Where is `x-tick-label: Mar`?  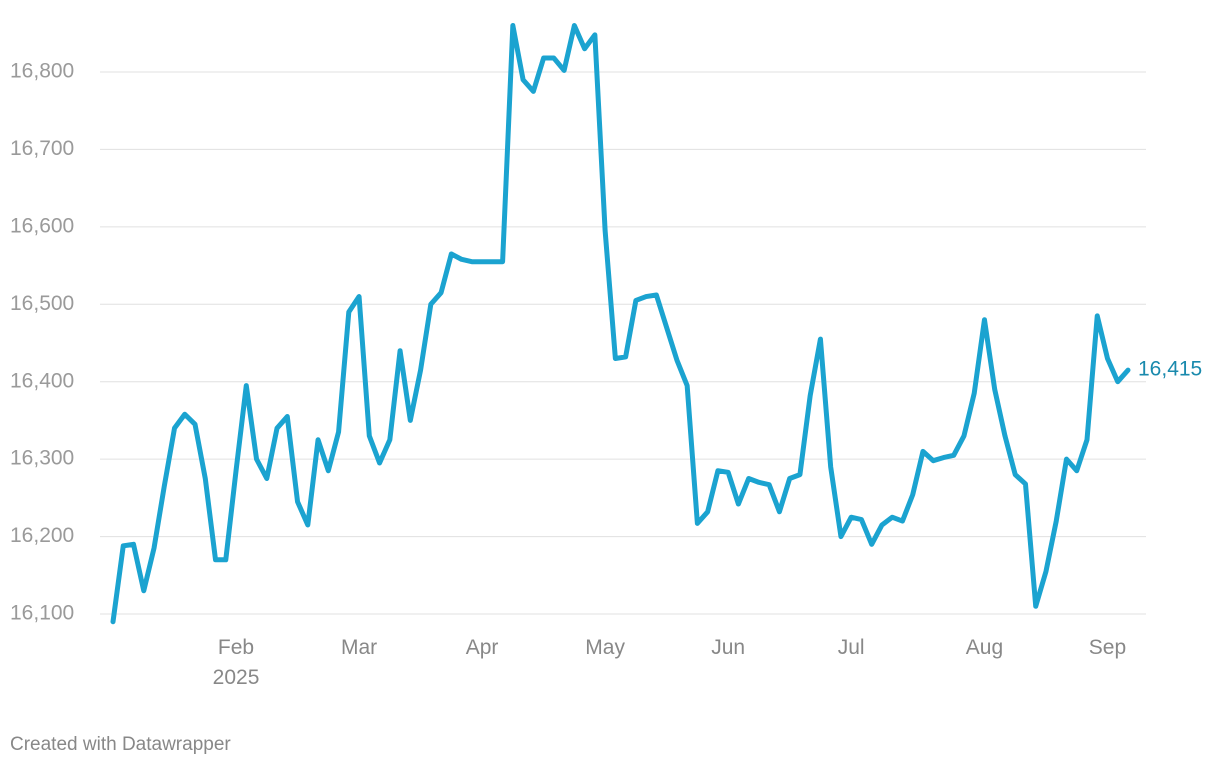 x-tick-label: Mar is located at coordinates (359, 647).